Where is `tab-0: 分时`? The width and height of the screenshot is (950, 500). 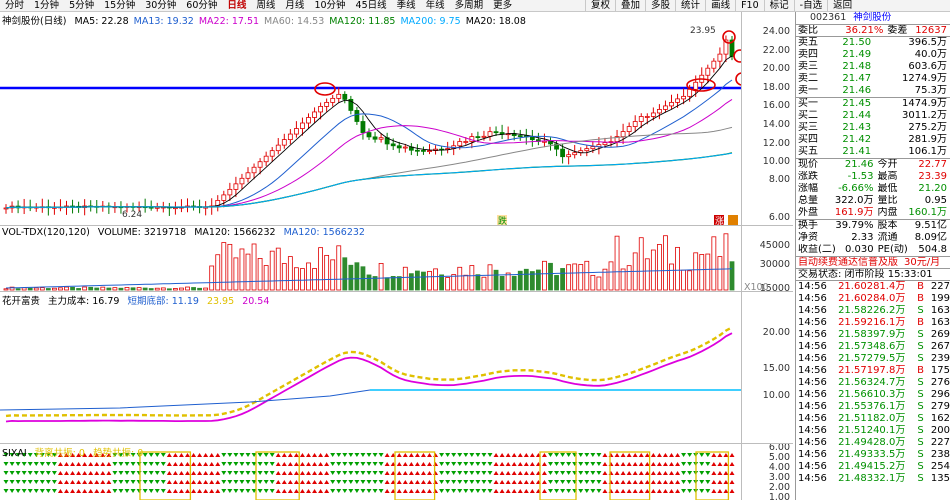
tab-0: 分时 is located at coordinates (15, 5).